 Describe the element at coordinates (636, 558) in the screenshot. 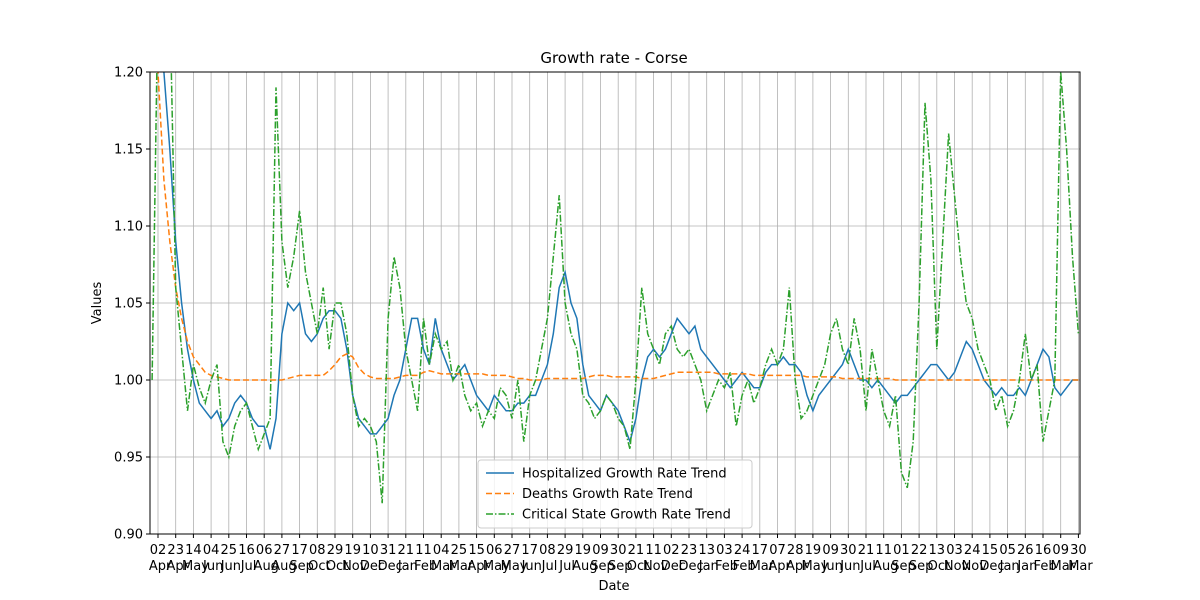

I see `x-tick-label: 21 Oct` at that location.